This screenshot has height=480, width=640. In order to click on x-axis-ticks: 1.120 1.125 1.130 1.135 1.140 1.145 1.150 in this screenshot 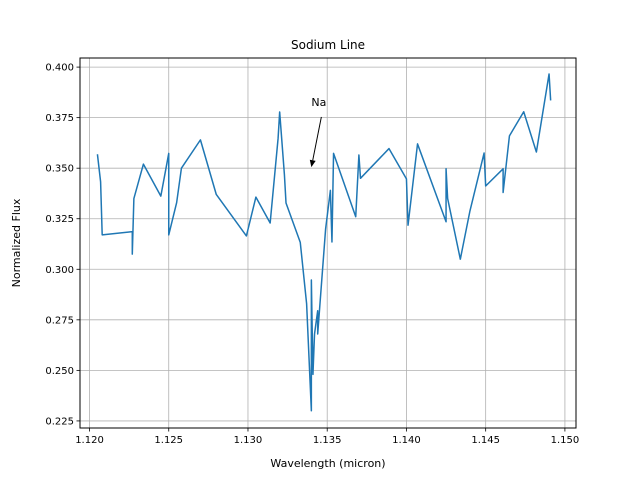, I will do `click(327, 437)`.